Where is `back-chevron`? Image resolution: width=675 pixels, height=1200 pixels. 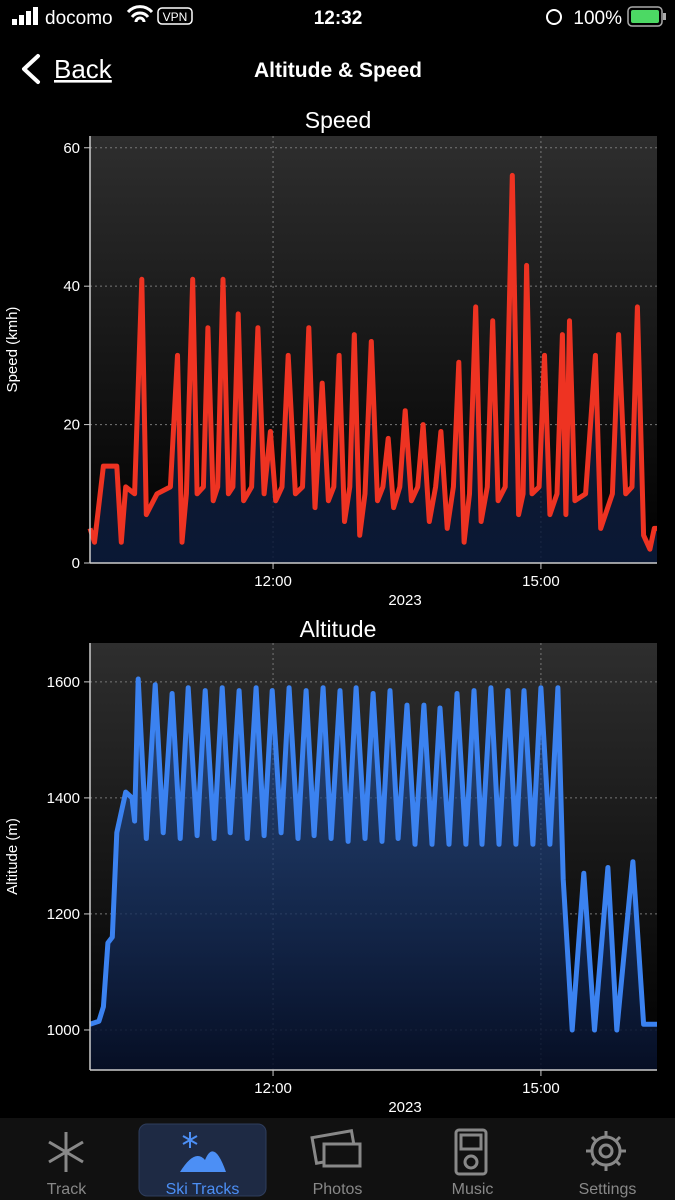
back-chevron is located at coordinates (31, 69).